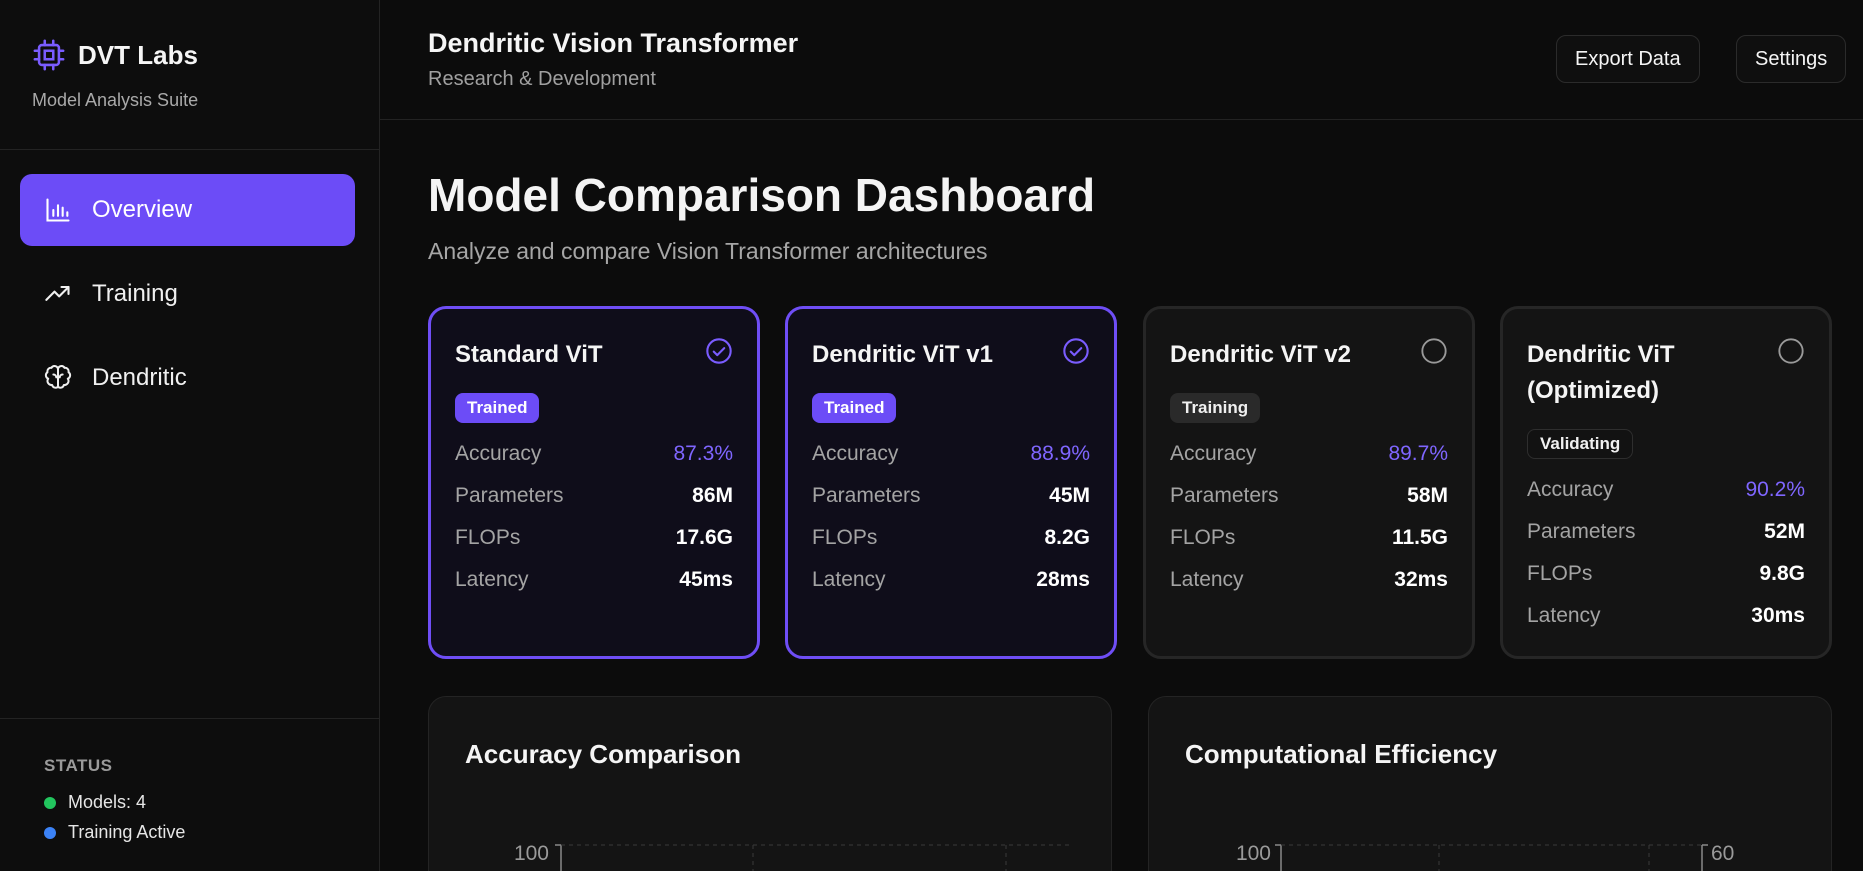 The image size is (1863, 871). I want to click on metric-accuracy: Accuracy 87.3%, so click(594, 454).